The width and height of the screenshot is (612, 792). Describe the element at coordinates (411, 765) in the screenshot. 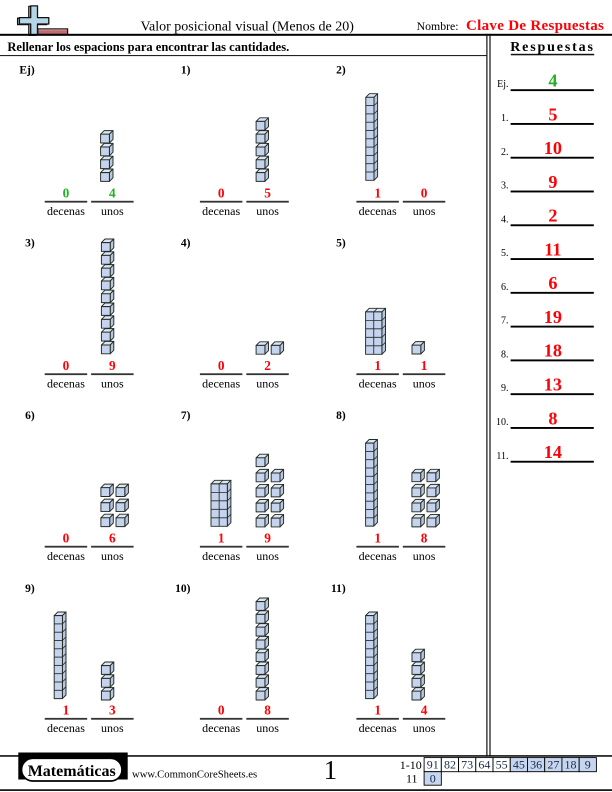

I see `svg-text: 1-10` at that location.